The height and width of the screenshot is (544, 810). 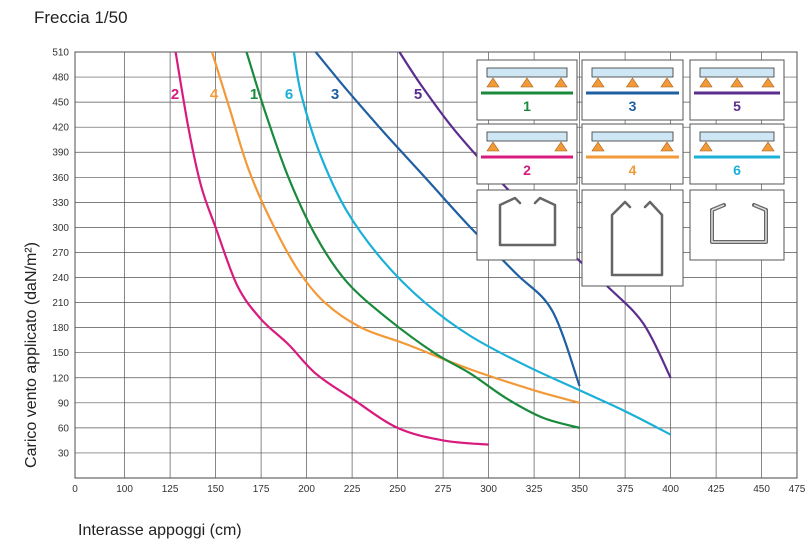 What do you see at coordinates (64, 453) in the screenshot?
I see `y-tick-label: 30` at bounding box center [64, 453].